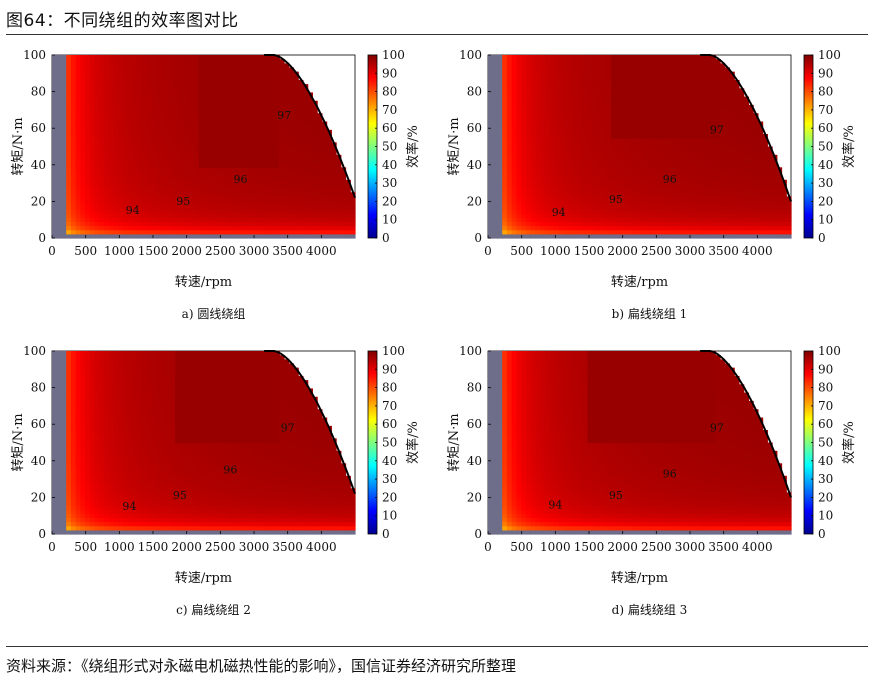 The height and width of the screenshot is (685, 877). I want to click on colorbar-tick-label: 50, so click(389, 147).